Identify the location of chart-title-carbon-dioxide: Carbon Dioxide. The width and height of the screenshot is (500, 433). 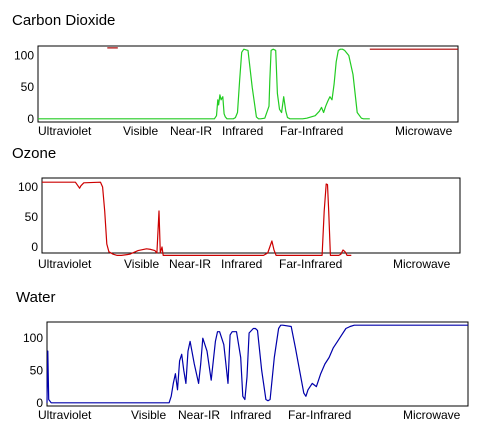
(64, 20).